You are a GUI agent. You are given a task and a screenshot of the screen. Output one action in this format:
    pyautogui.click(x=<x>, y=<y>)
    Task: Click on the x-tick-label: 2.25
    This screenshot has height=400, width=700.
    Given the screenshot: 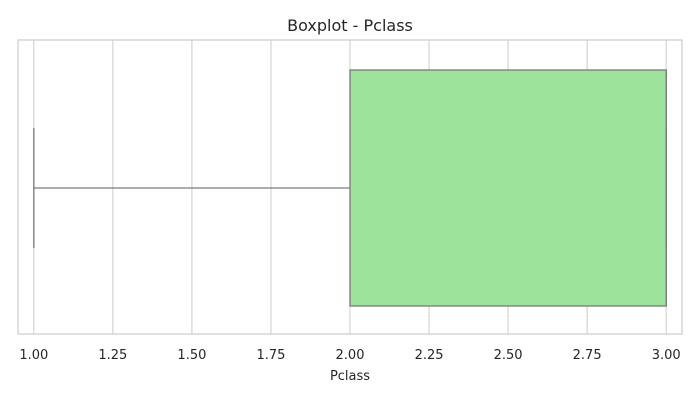 What is the action you would take?
    pyautogui.click(x=429, y=355)
    